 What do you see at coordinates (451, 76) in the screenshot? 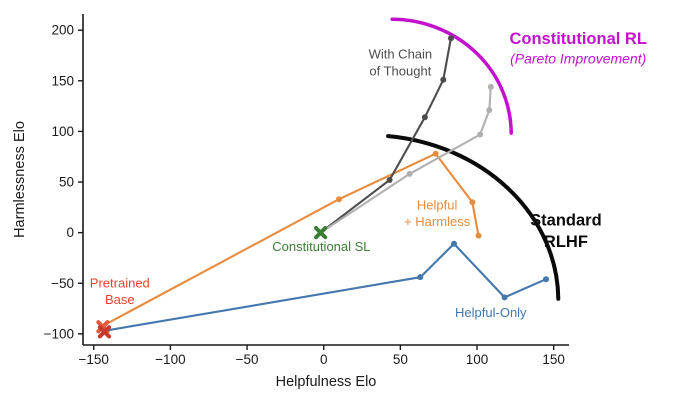
I see `constitutional-rl-frontier-arc` at bounding box center [451, 76].